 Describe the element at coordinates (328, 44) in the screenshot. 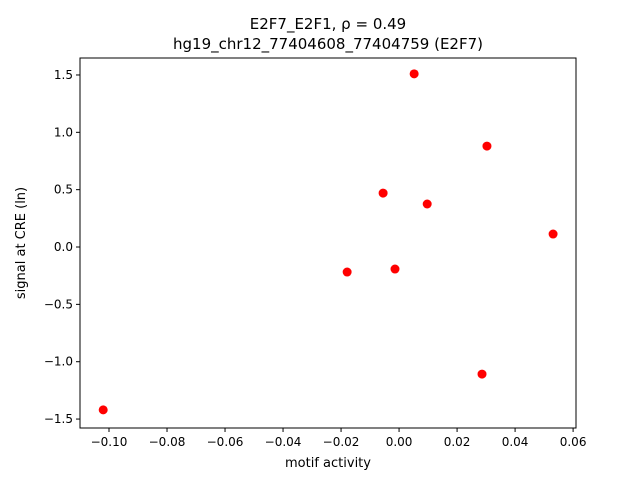

I see `chart-subtitle: hg19_chr12_77404608_77404759 (E2F7)` at that location.